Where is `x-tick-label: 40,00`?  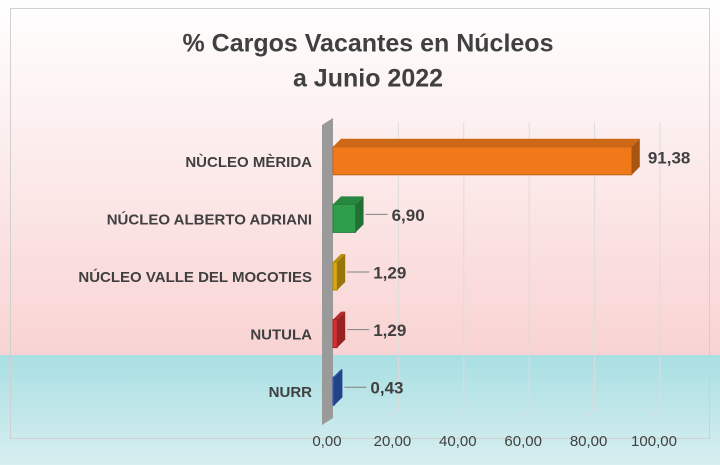
x-tick-label: 40,00 is located at coordinates (458, 441).